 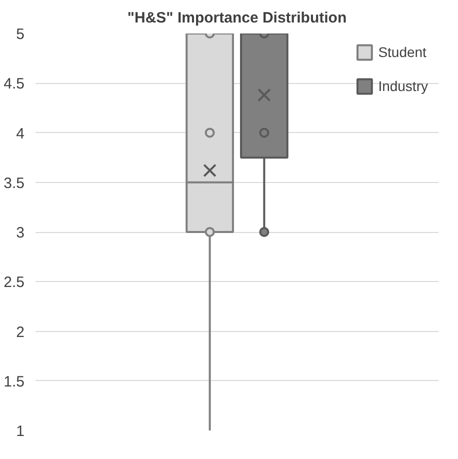 What do you see at coordinates (20, 233) in the screenshot?
I see `y-tick-label: 3` at bounding box center [20, 233].